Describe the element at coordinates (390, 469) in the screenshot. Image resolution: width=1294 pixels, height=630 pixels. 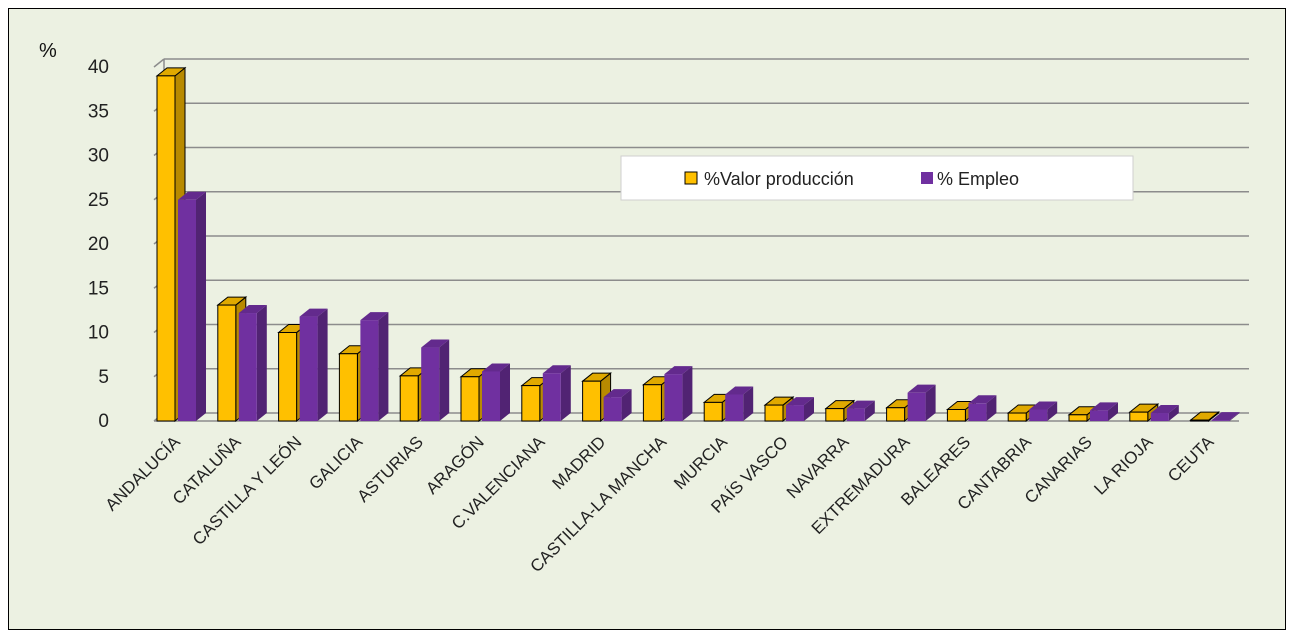
I see `x-tick-label: ASTURIAS` at that location.